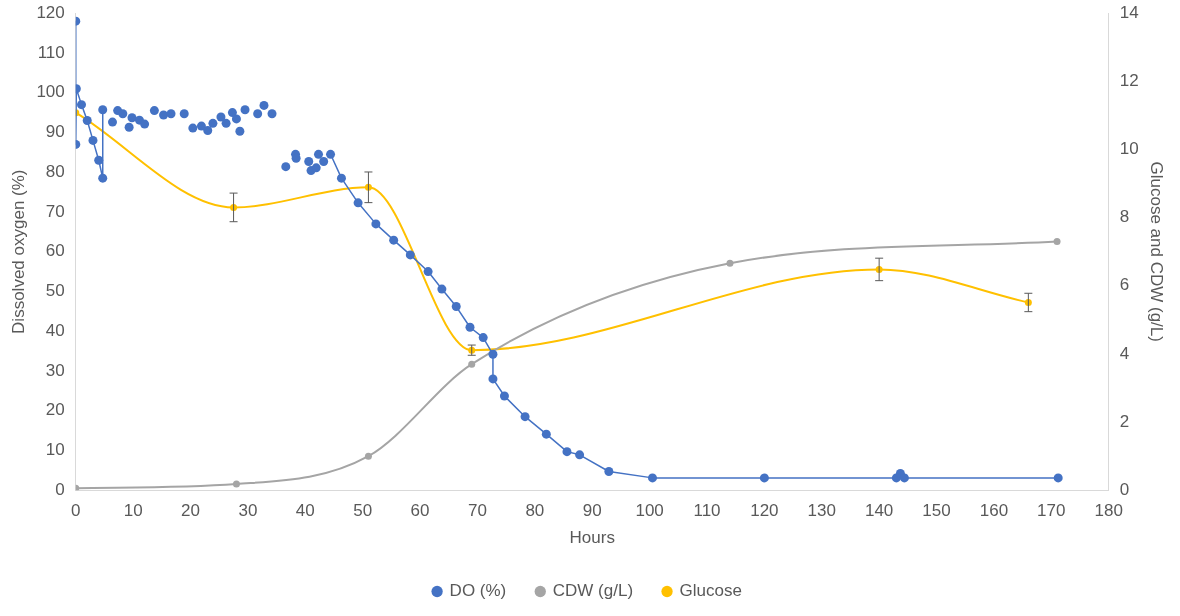  What do you see at coordinates (592, 538) in the screenshot?
I see `x-axis-title: Hours` at bounding box center [592, 538].